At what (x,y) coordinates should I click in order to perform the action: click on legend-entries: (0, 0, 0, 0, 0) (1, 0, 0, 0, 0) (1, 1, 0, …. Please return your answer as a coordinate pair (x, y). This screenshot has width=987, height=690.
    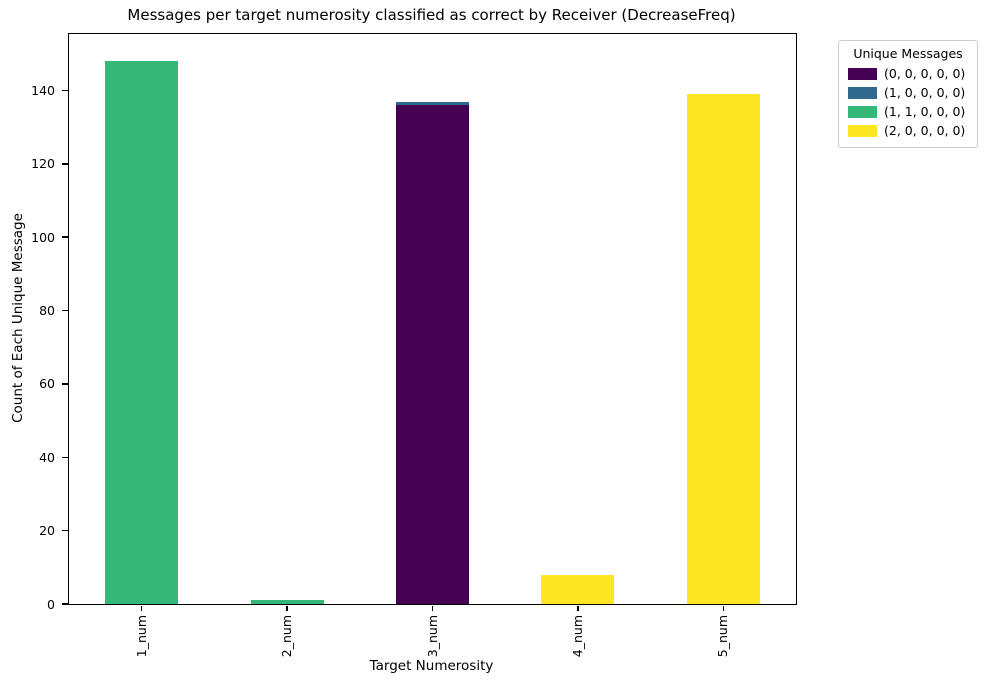
    Looking at the image, I should click on (908, 102).